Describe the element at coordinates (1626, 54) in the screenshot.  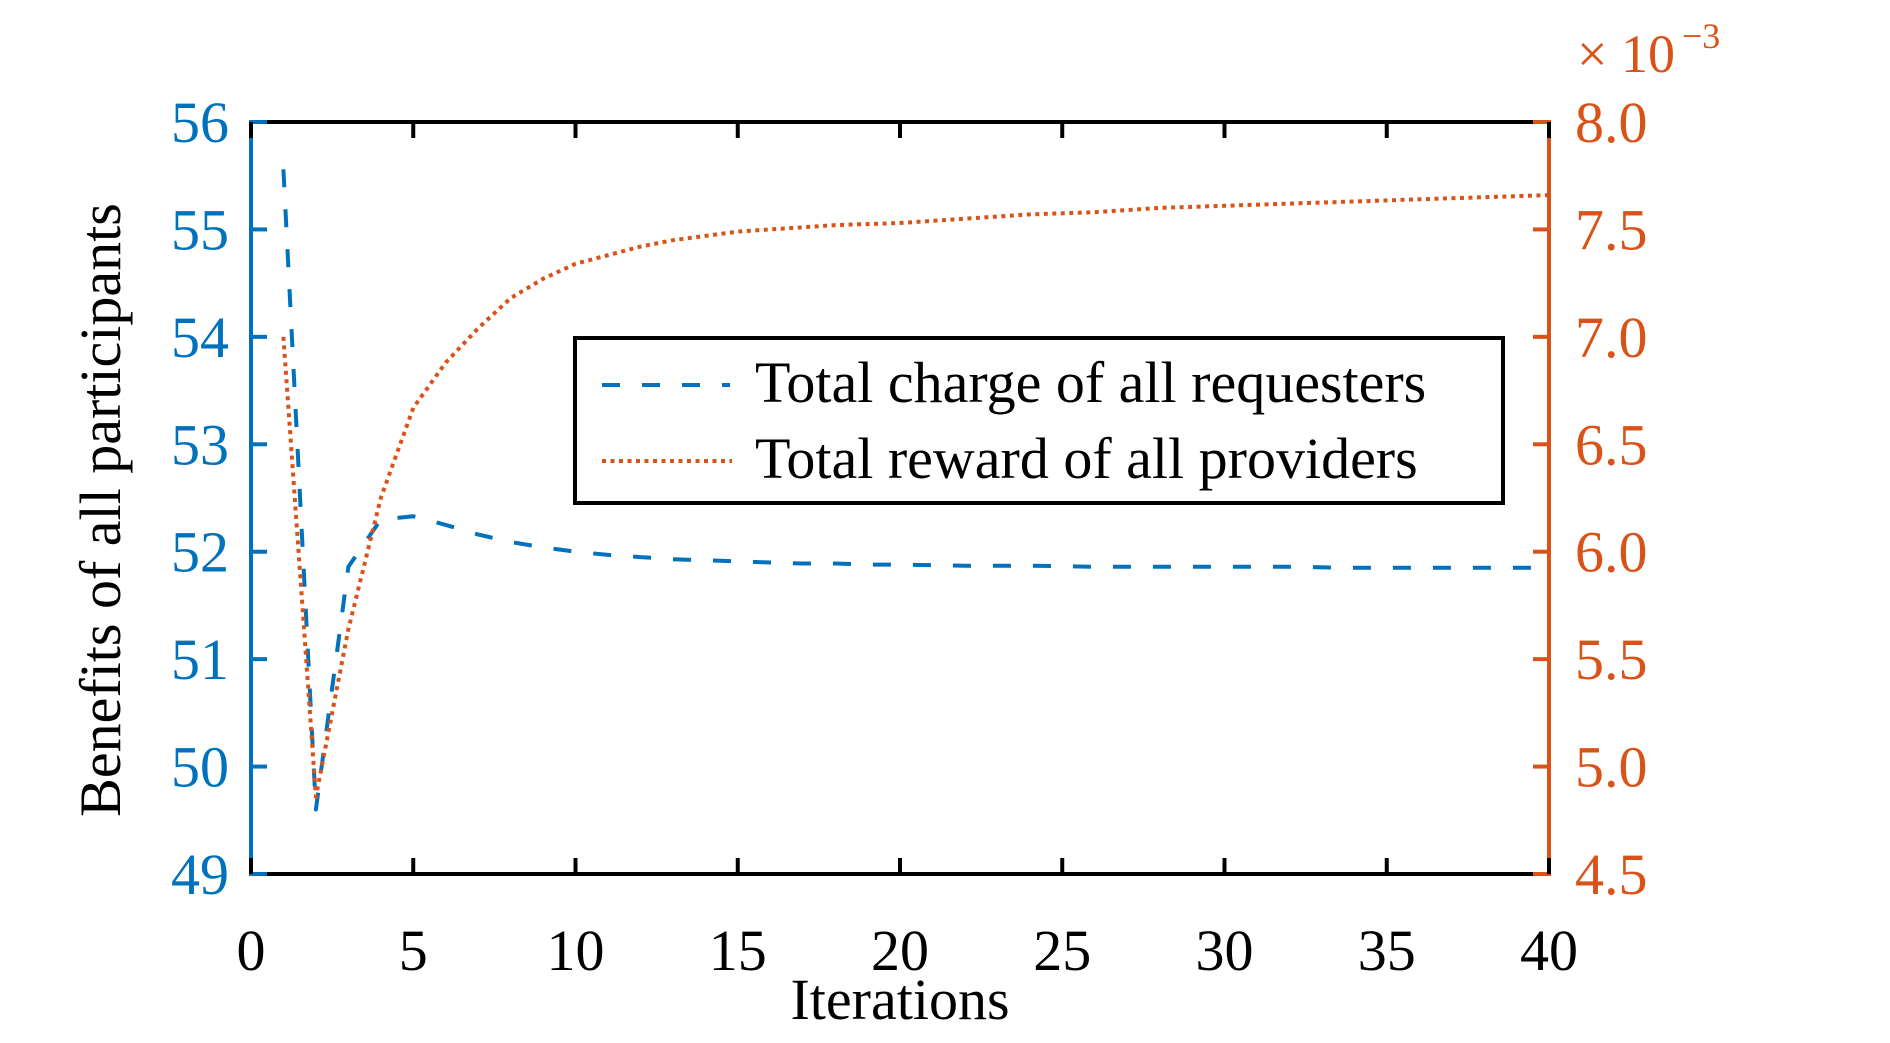
I see `y2-multiplier: × 10` at that location.